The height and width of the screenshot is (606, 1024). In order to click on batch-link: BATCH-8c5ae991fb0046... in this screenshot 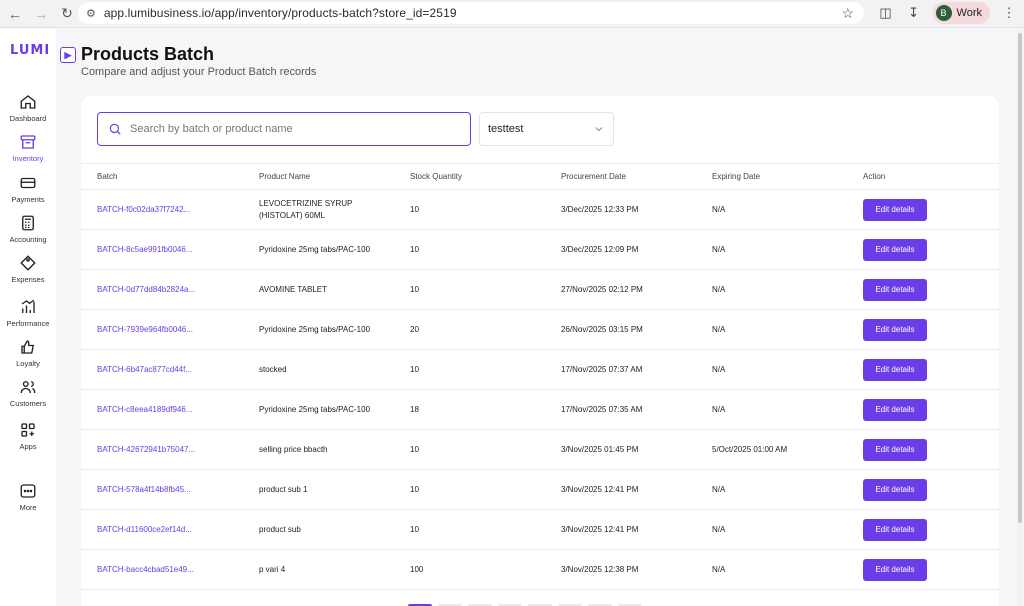, I will do `click(145, 249)`.